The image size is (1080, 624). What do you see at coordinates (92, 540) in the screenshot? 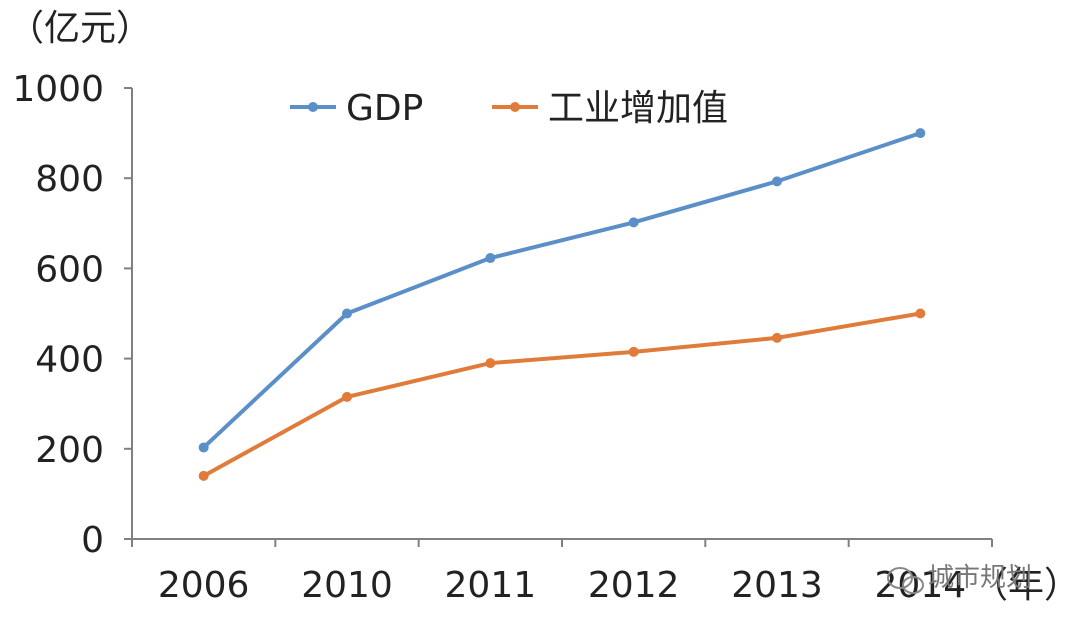
I see `y-tick-label: 0` at bounding box center [92, 540].